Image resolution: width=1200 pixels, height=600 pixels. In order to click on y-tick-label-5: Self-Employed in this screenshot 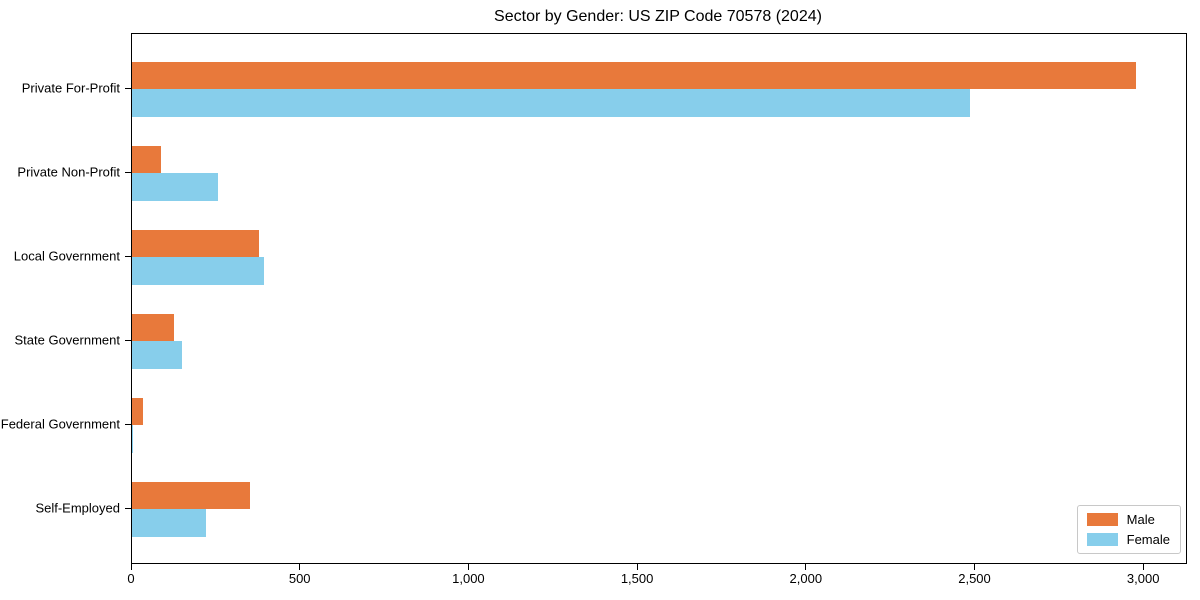, I will do `click(77, 508)`.